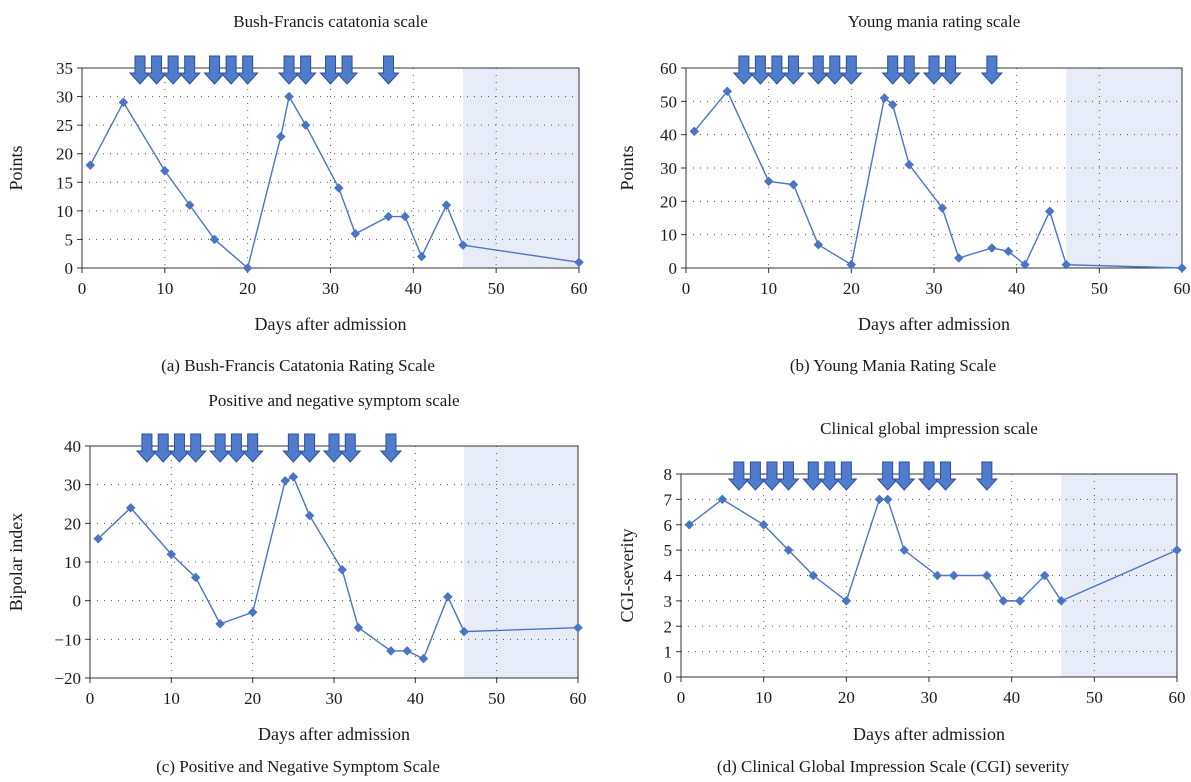 Image resolution: width=1191 pixels, height=782 pixels. What do you see at coordinates (69, 239) in the screenshot?
I see `y-tick-label: 5` at bounding box center [69, 239].